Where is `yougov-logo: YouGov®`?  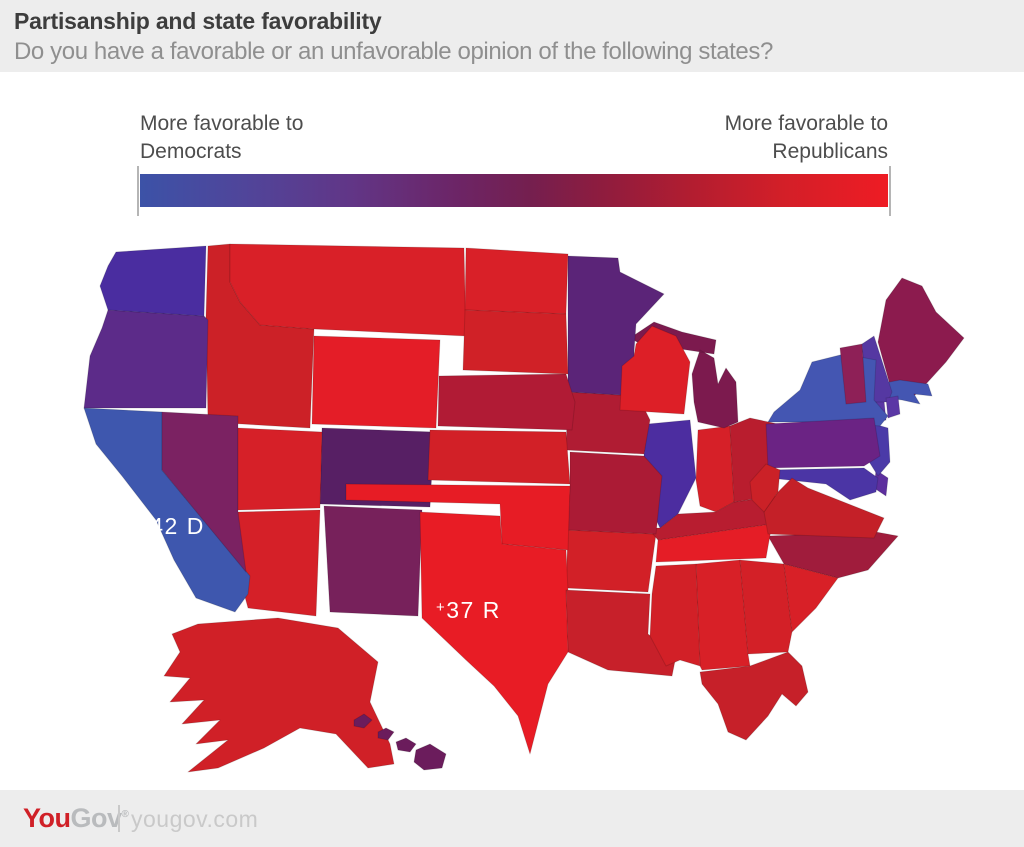 yougov-logo: YouGov® is located at coordinates (76, 818).